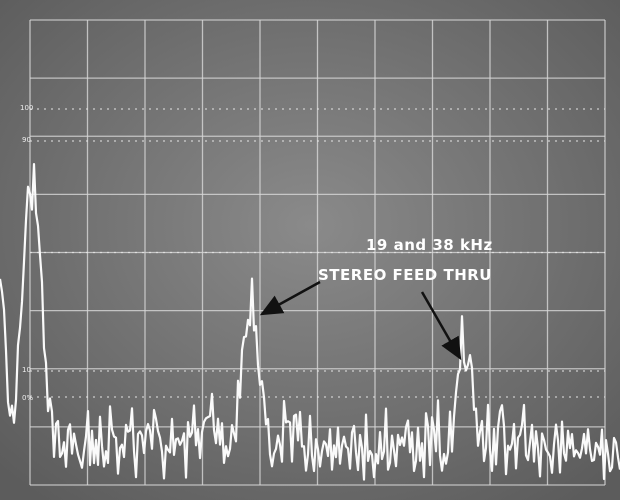 The image size is (620, 500). What do you see at coordinates (26, 140) in the screenshot?
I see `graticule-label: 90` at bounding box center [26, 140].